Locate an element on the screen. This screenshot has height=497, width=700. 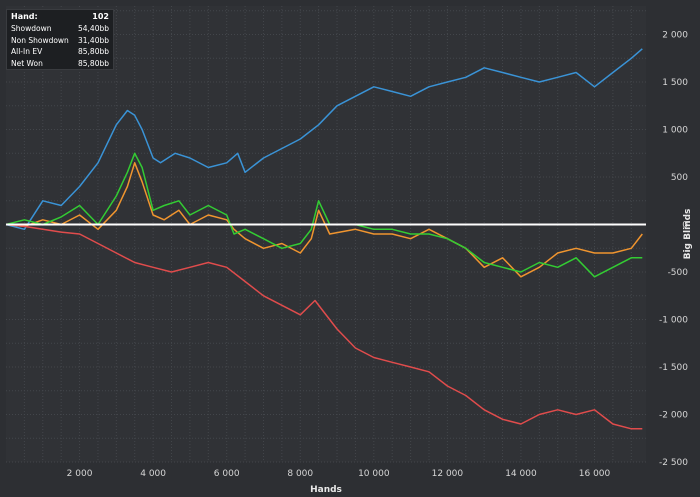
summary-row-showdown: Showdown 54,40bb is located at coordinates (60, 29).